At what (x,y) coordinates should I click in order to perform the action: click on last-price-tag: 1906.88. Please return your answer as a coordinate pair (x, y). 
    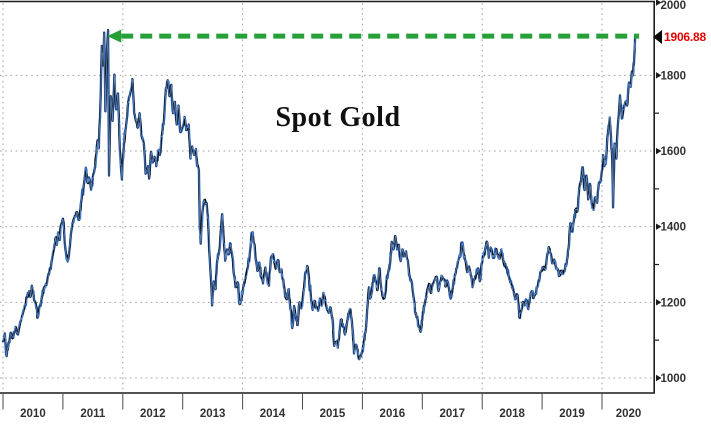
    Looking at the image, I should click on (679, 36).